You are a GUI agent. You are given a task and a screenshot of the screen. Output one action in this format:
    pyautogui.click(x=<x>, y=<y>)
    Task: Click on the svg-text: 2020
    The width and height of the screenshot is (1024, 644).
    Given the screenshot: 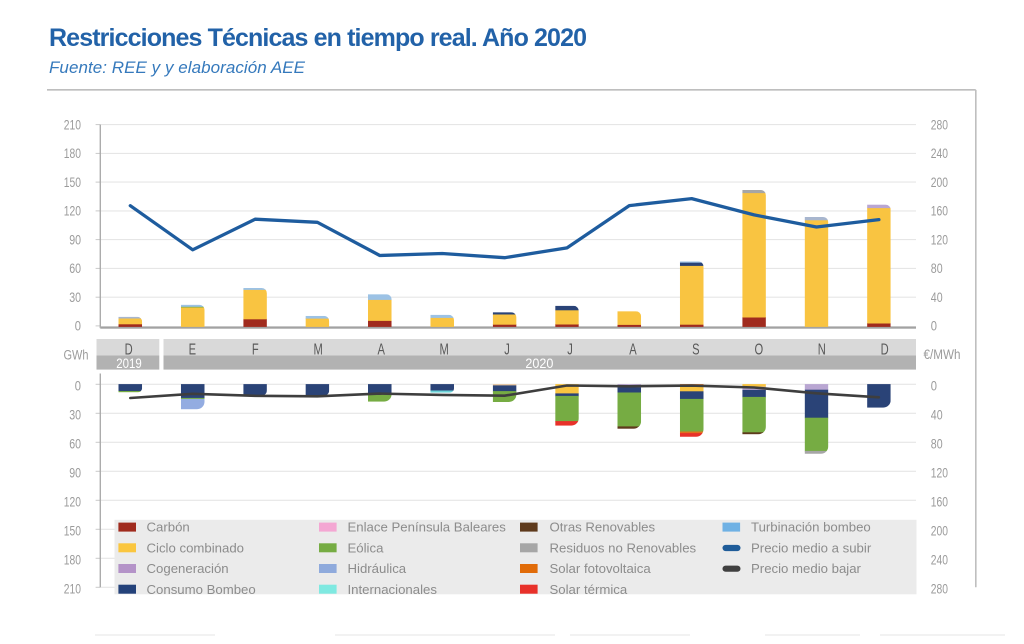 What is the action you would take?
    pyautogui.click(x=539, y=363)
    